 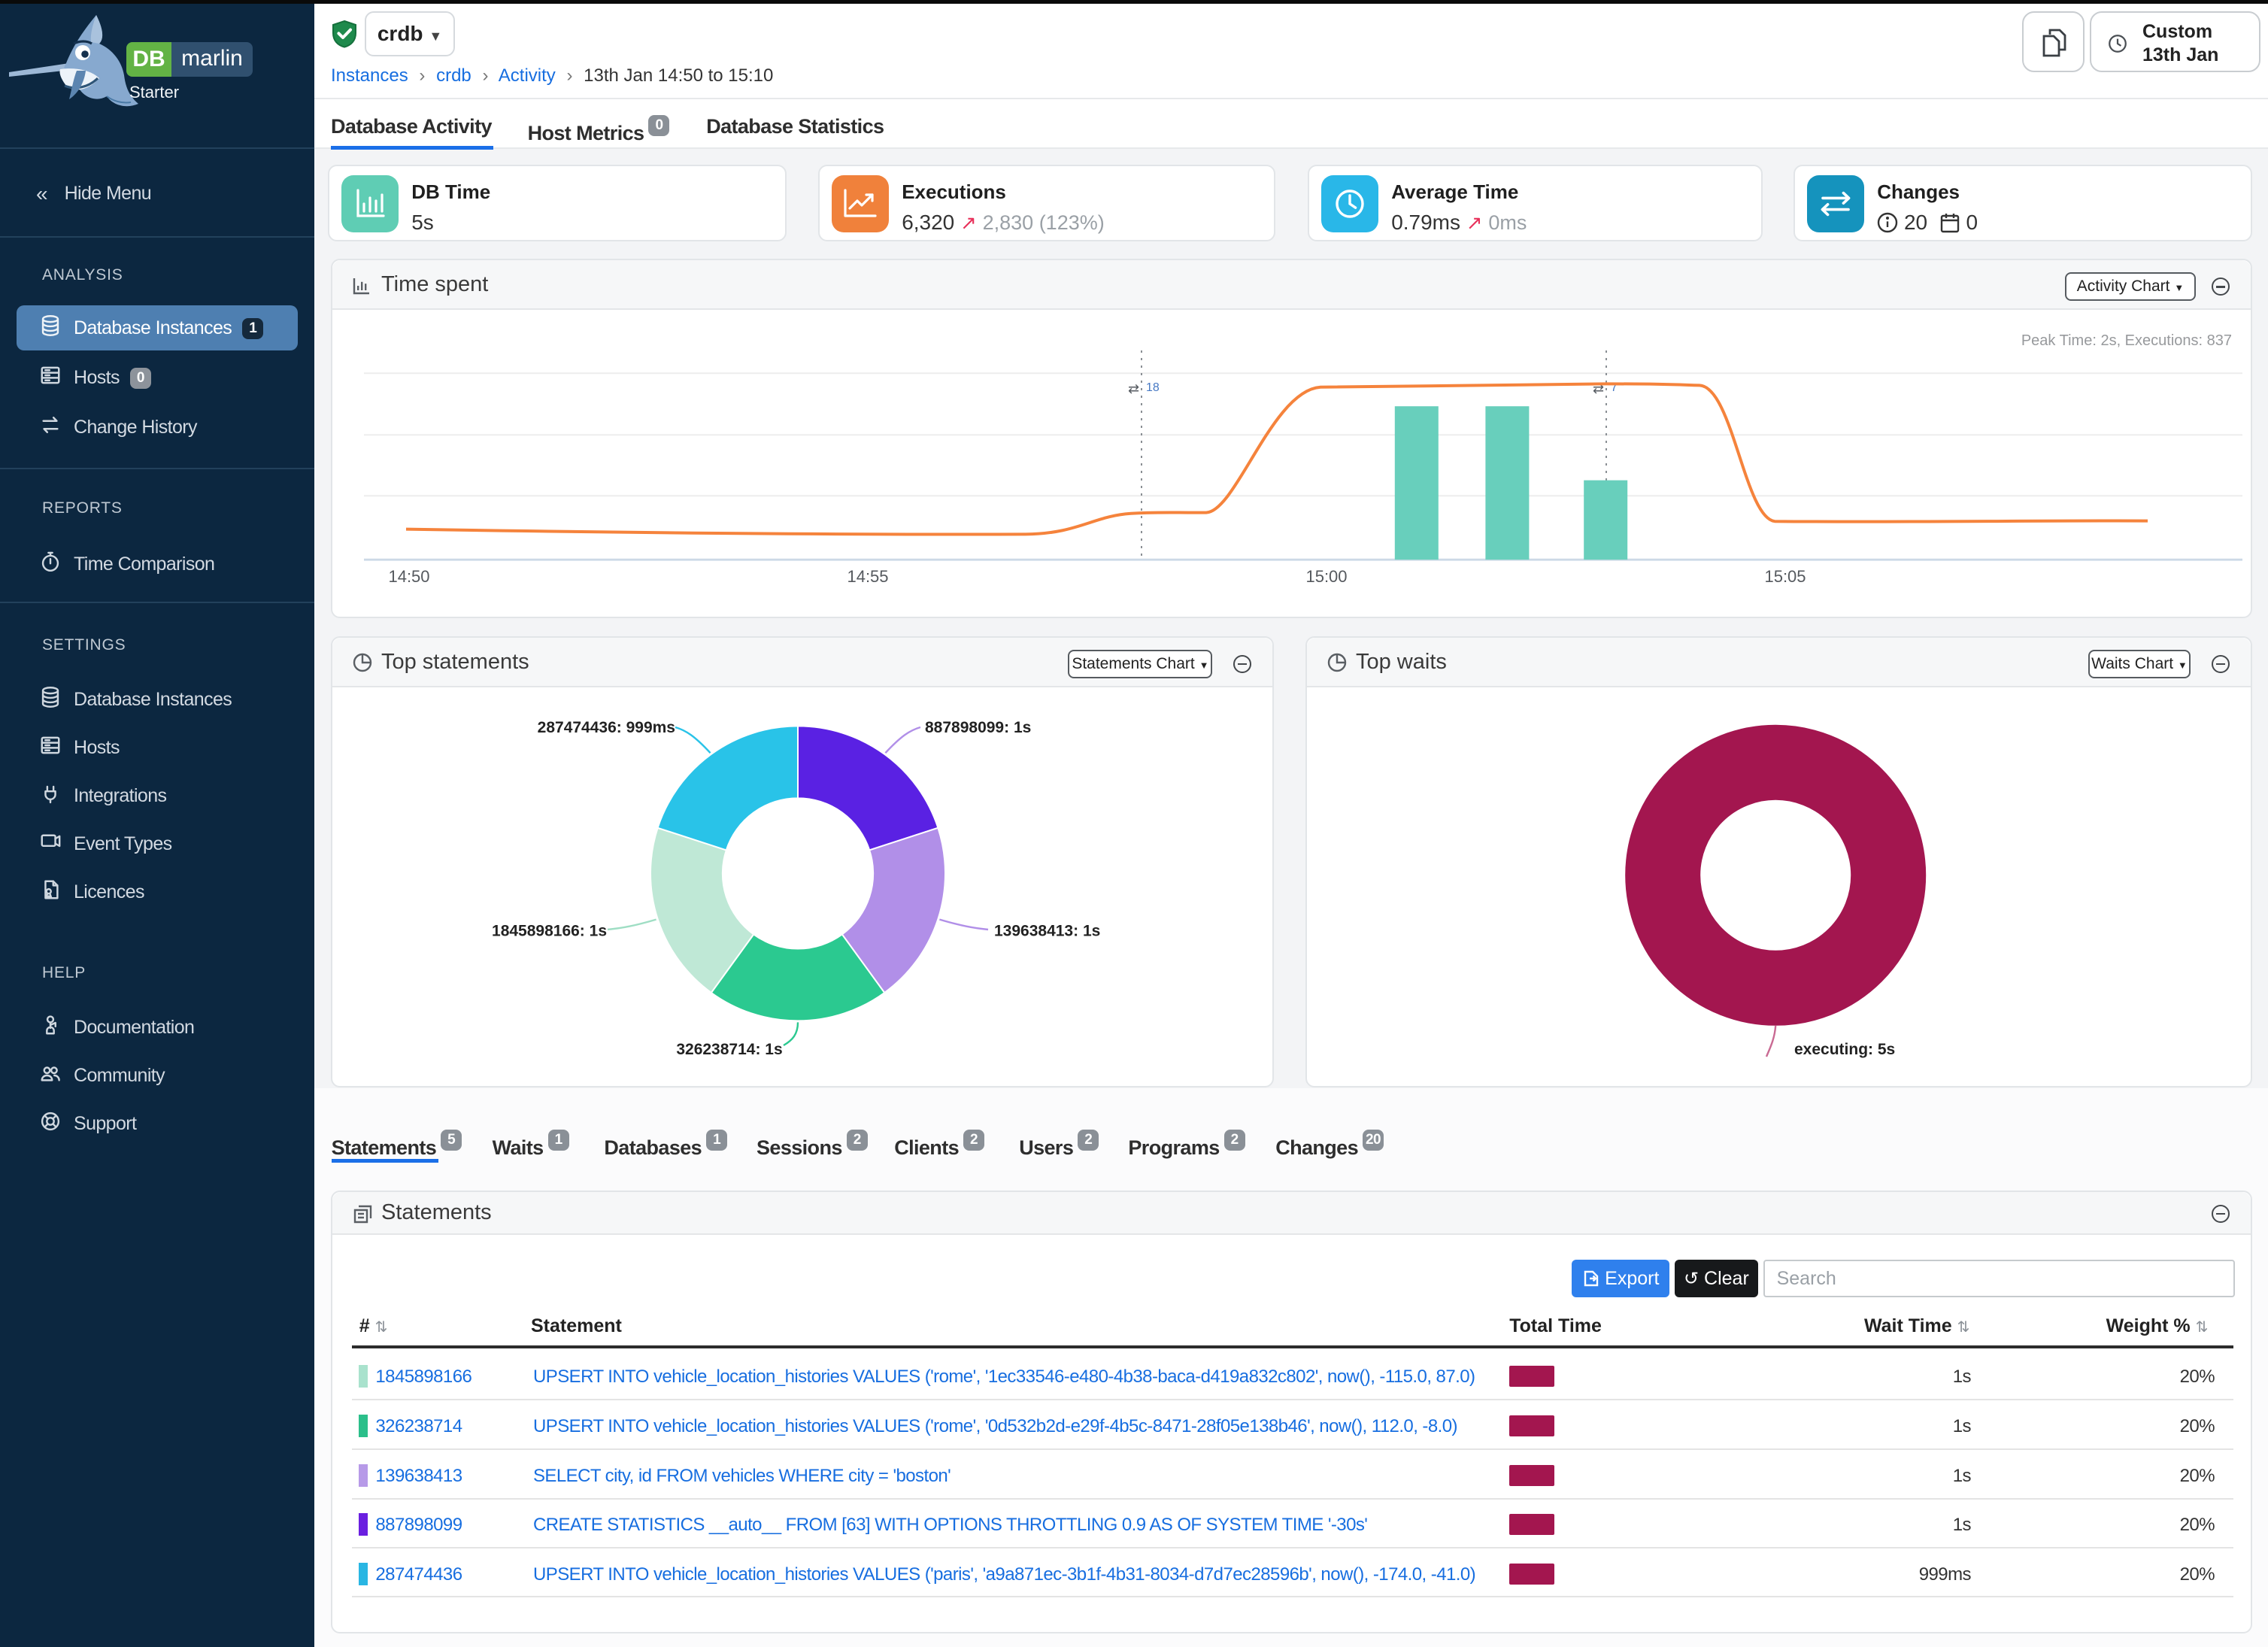 What do you see at coordinates (1785, 576) in the screenshot?
I see `svg-text: 15:05` at bounding box center [1785, 576].